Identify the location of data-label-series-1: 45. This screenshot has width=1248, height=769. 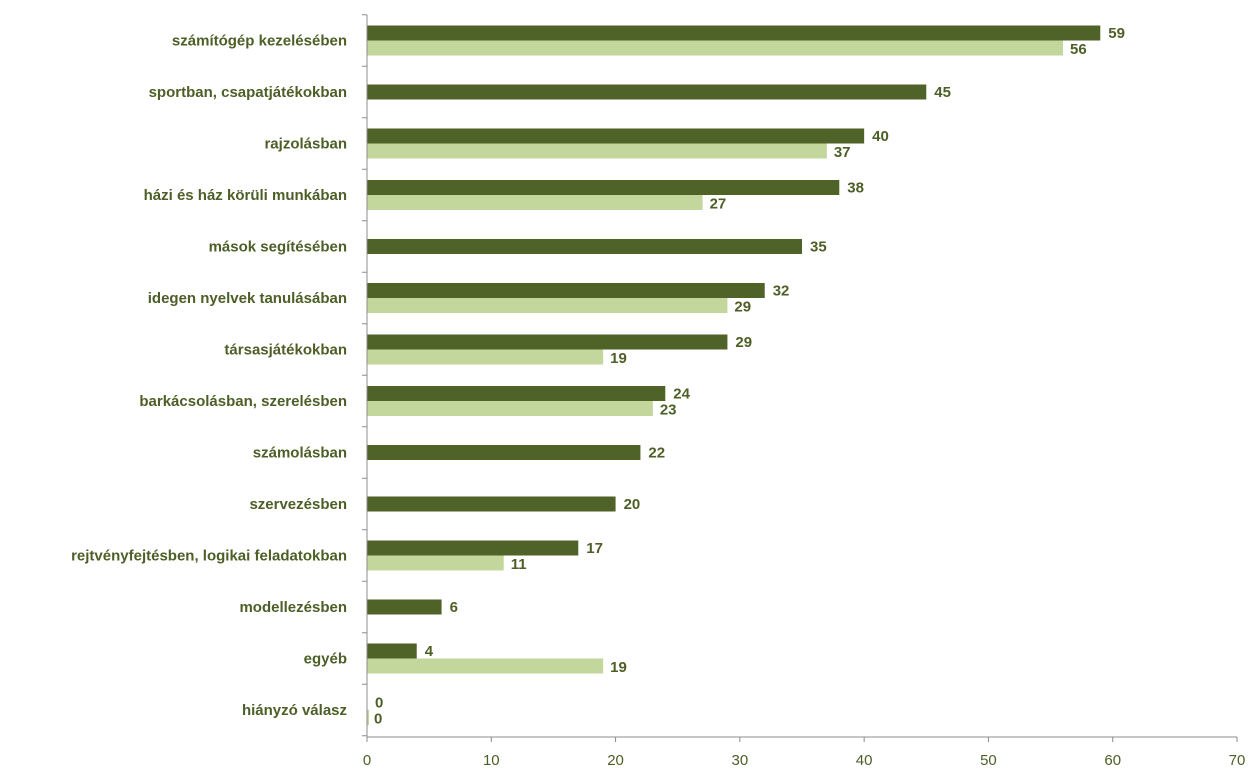
(942, 92).